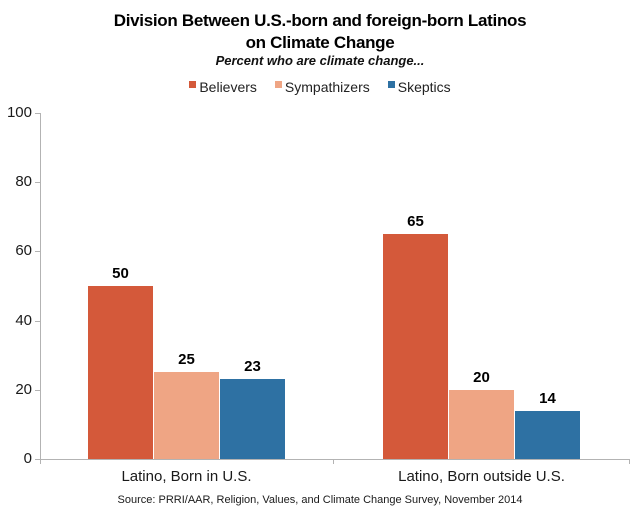 The image size is (640, 515). What do you see at coordinates (23, 181) in the screenshot?
I see `y-axis-label-80: 80` at bounding box center [23, 181].